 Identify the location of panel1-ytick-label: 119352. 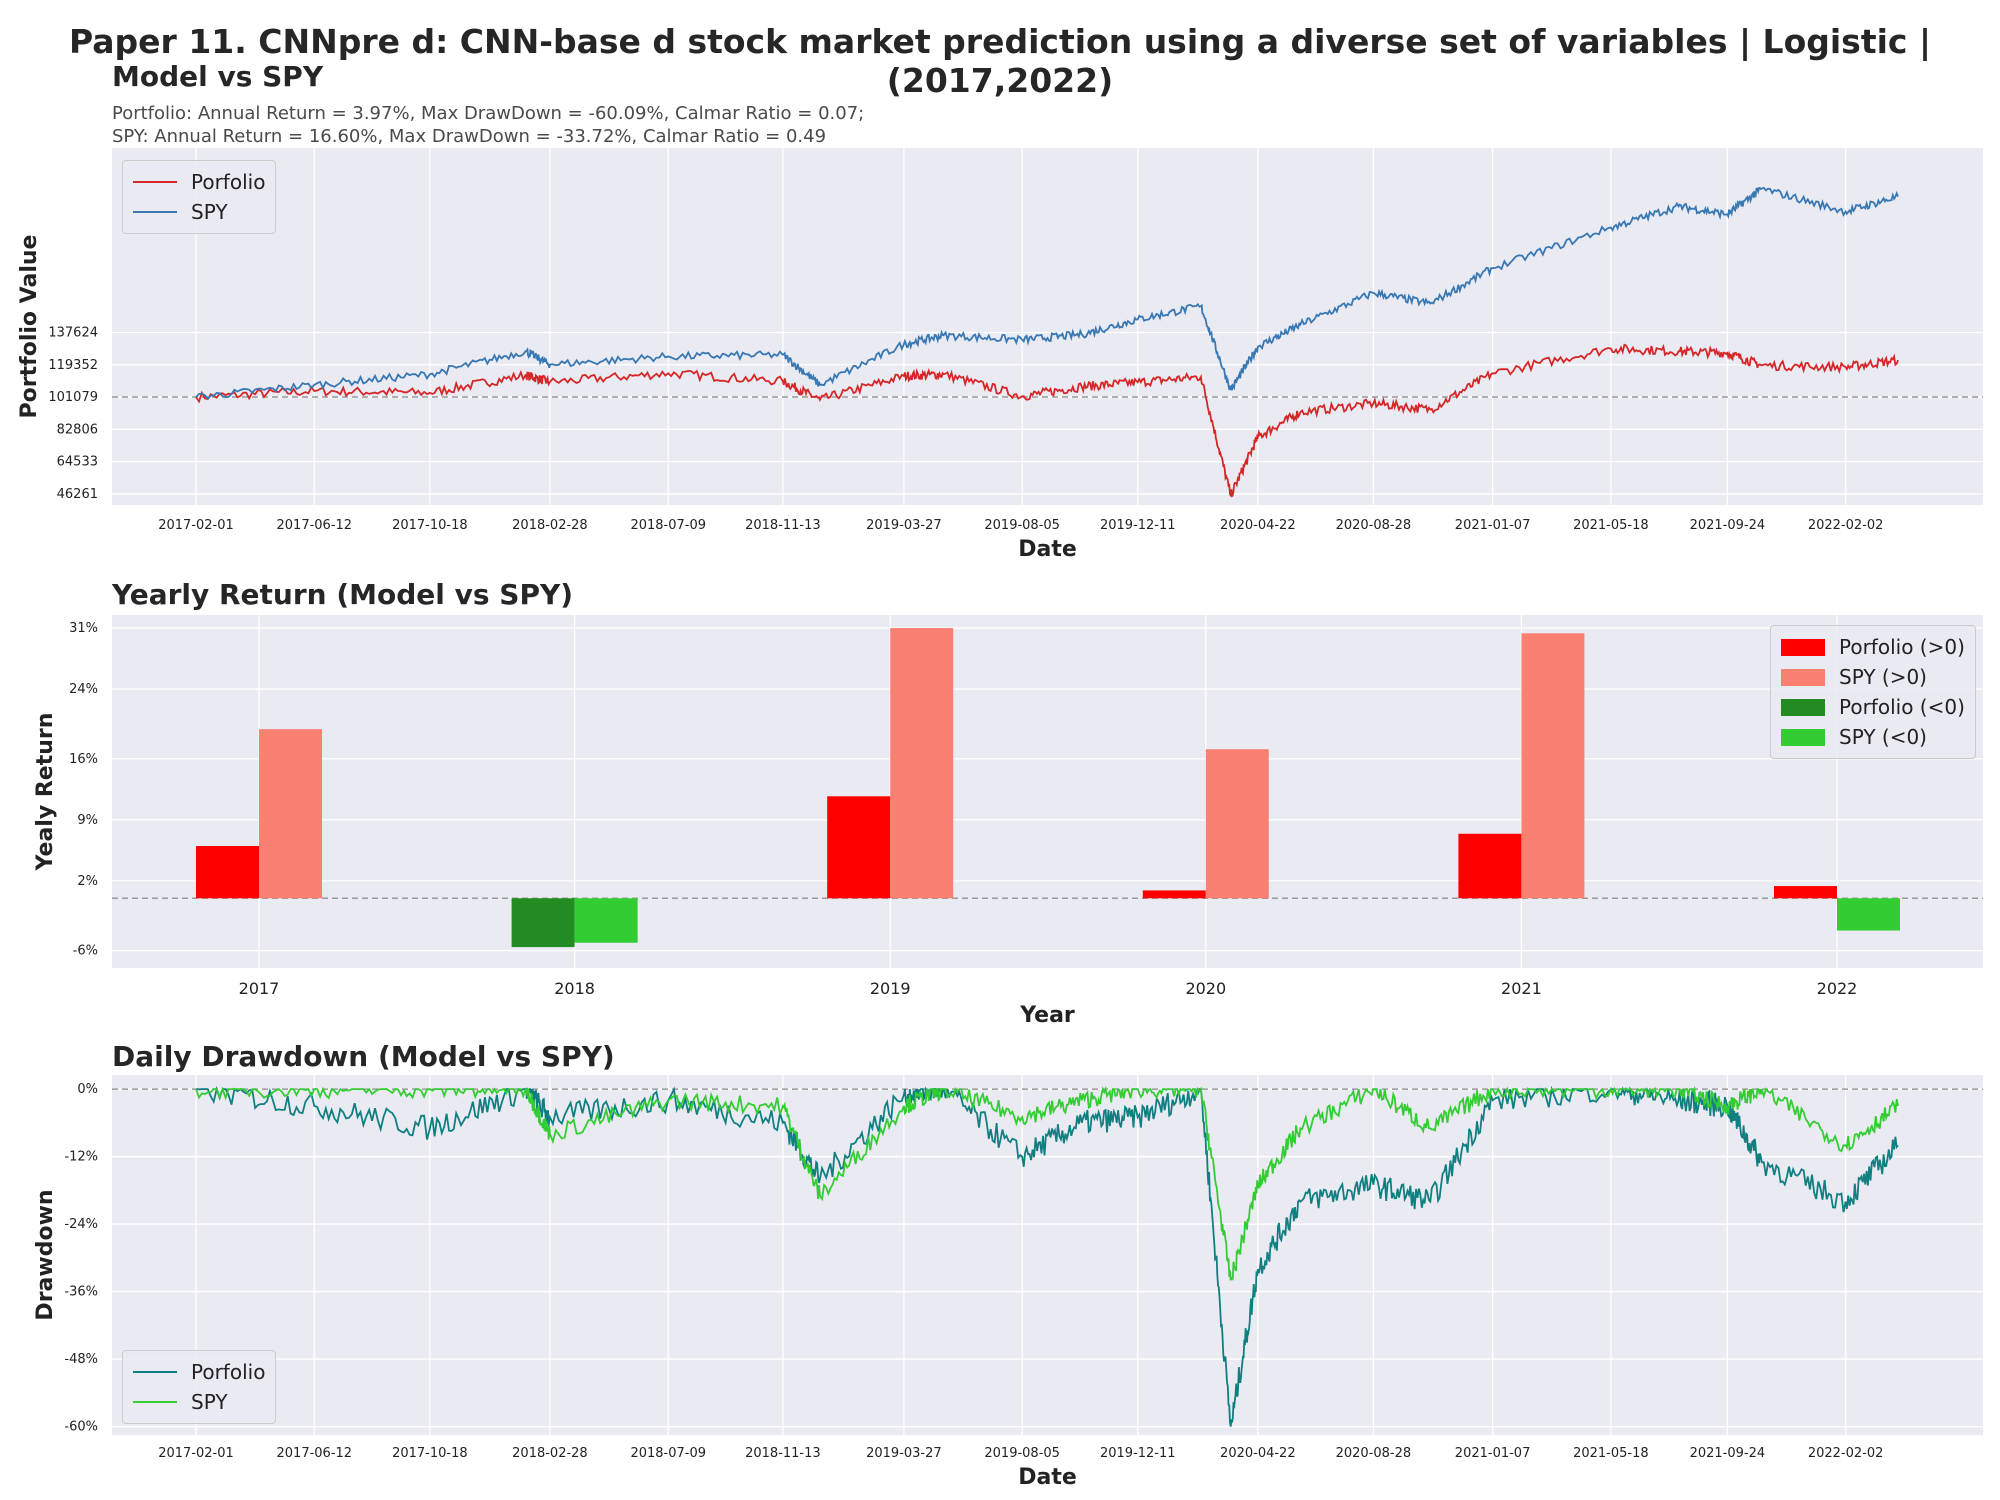
(73, 365).